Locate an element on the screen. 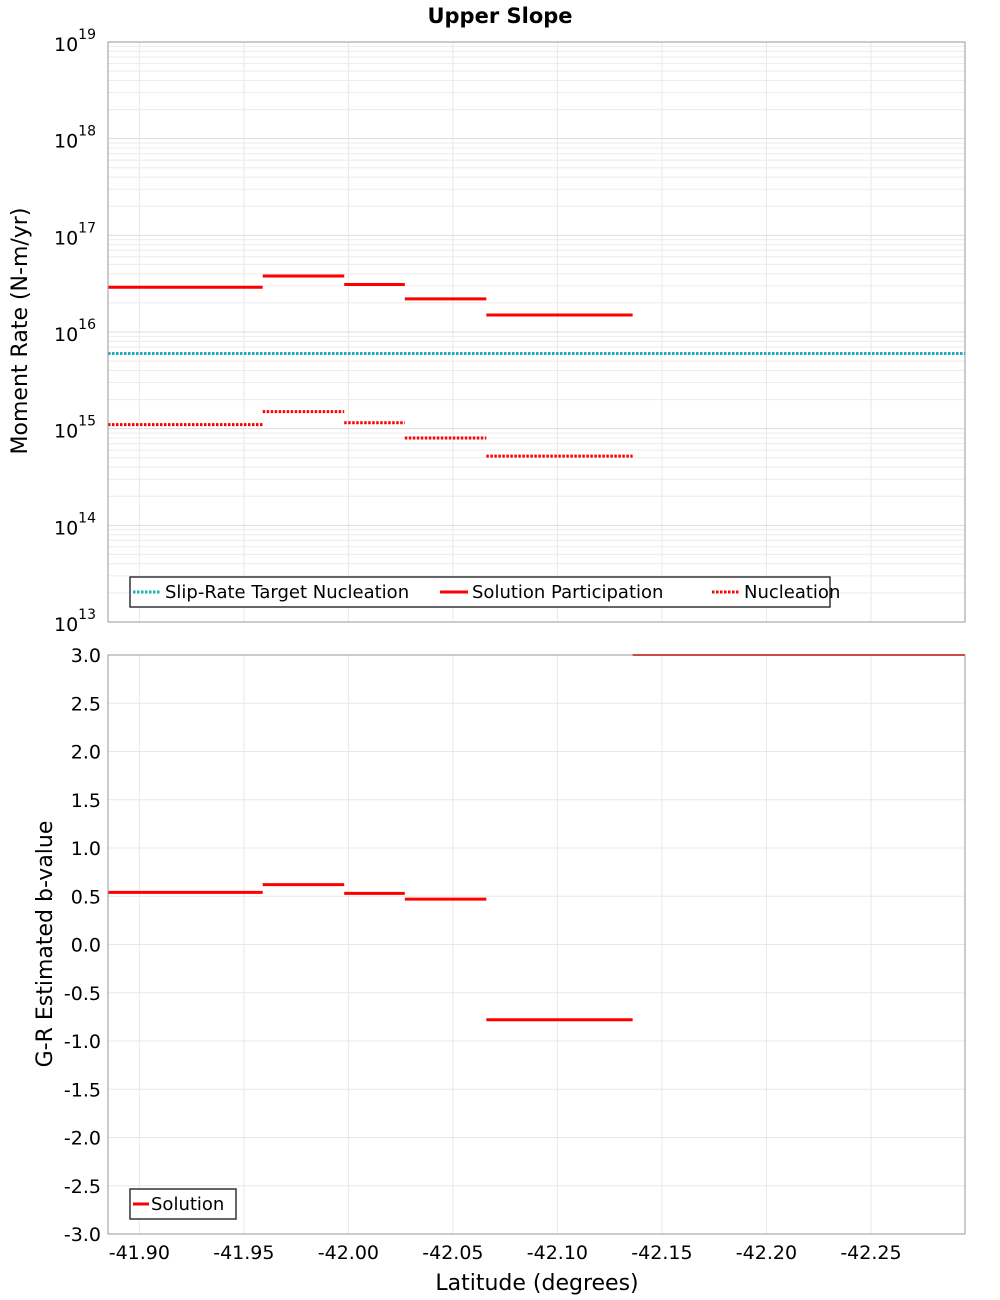 The height and width of the screenshot is (1300, 1000). tick-exponent: 15 is located at coordinates (87, 422).